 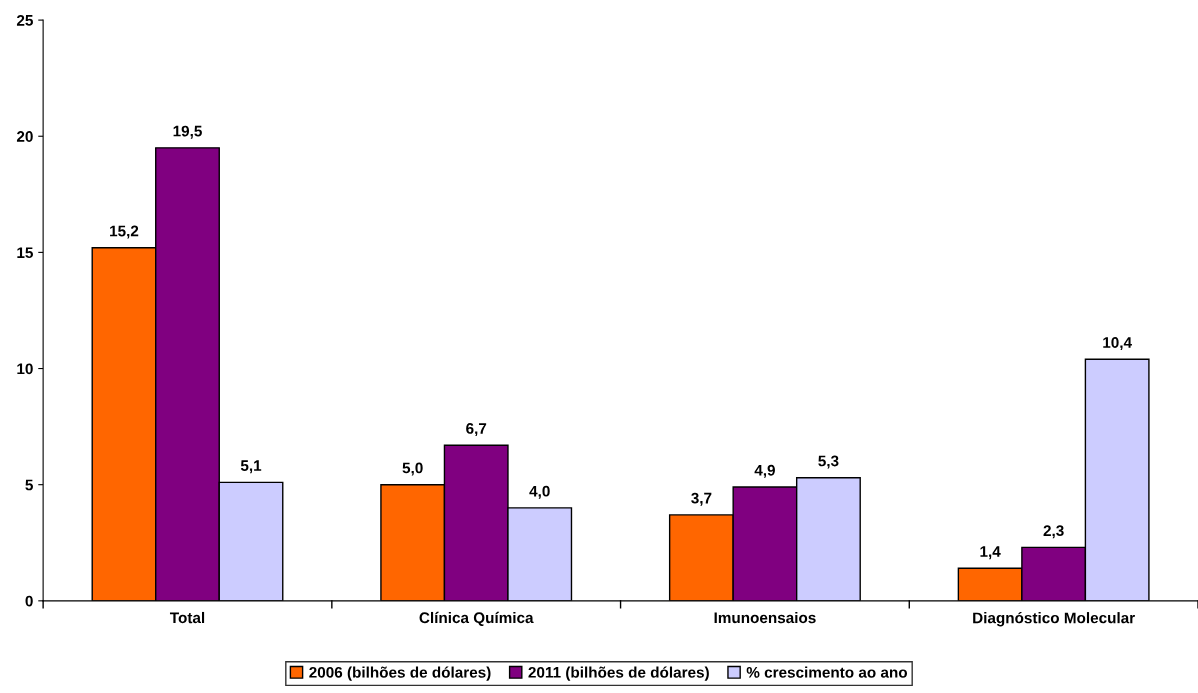 What do you see at coordinates (828, 462) in the screenshot?
I see `data-label: 5,3` at bounding box center [828, 462].